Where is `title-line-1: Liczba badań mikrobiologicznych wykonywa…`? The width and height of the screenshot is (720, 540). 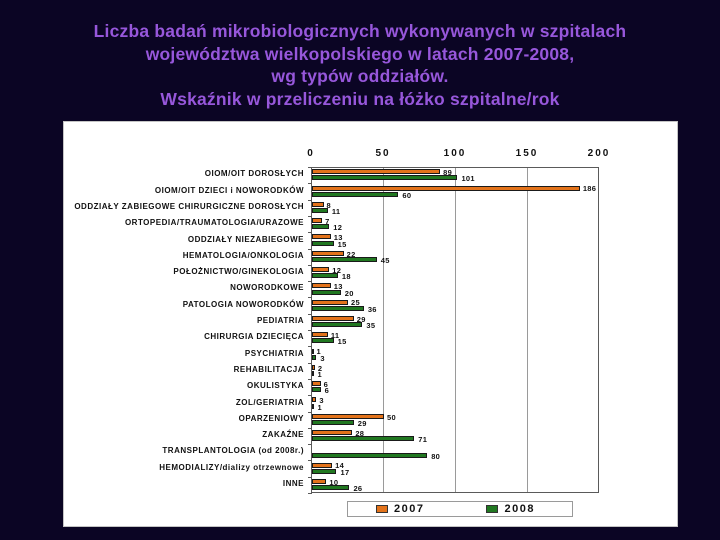 title-line-1: Liczba badań mikrobiologicznych wykonywa… is located at coordinates (360, 31).